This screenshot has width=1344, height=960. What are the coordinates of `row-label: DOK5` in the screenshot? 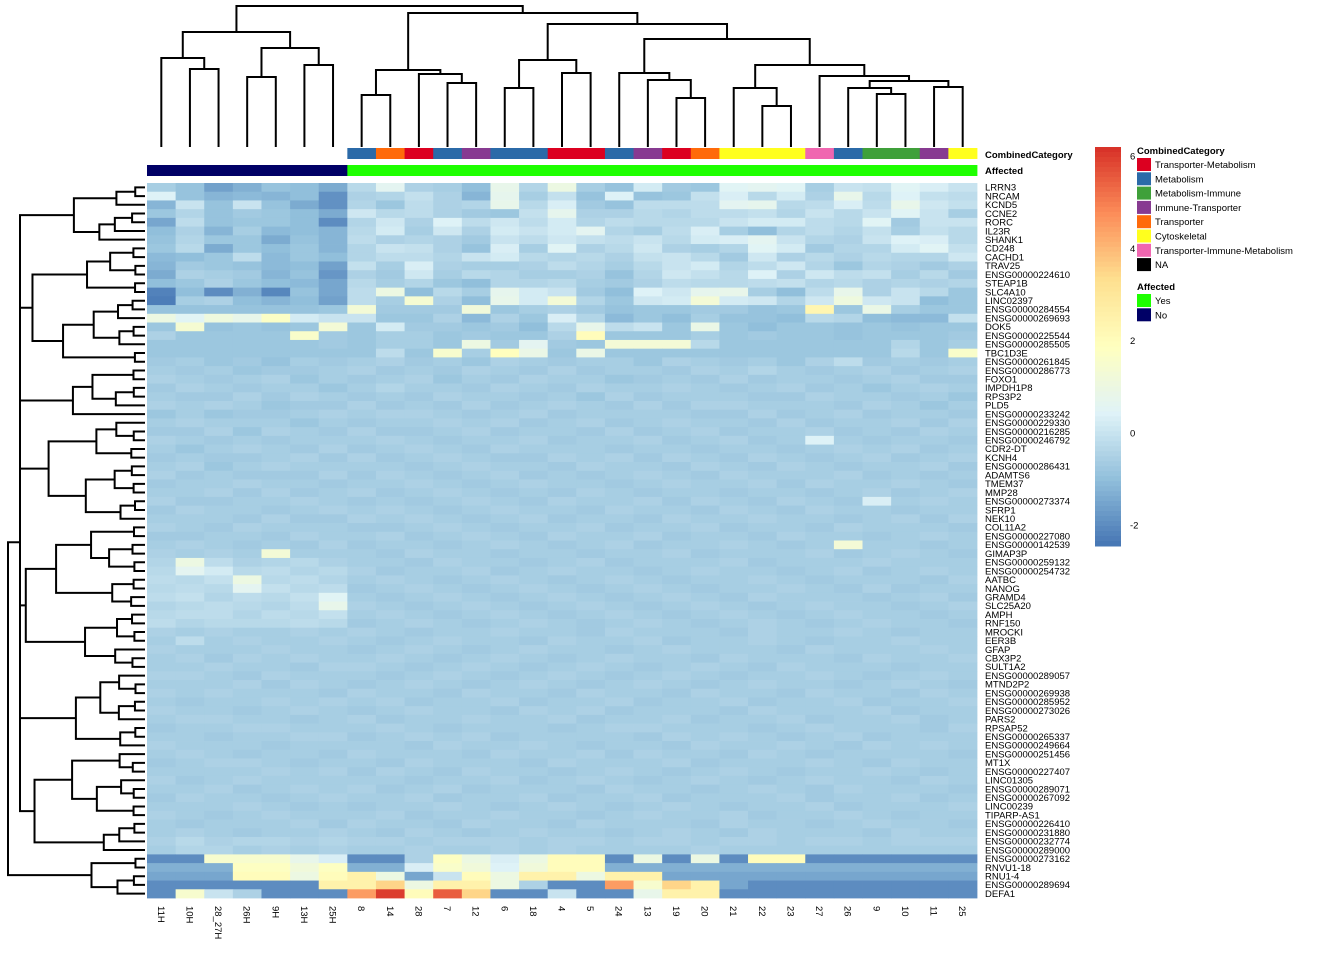 It's located at (998, 327).